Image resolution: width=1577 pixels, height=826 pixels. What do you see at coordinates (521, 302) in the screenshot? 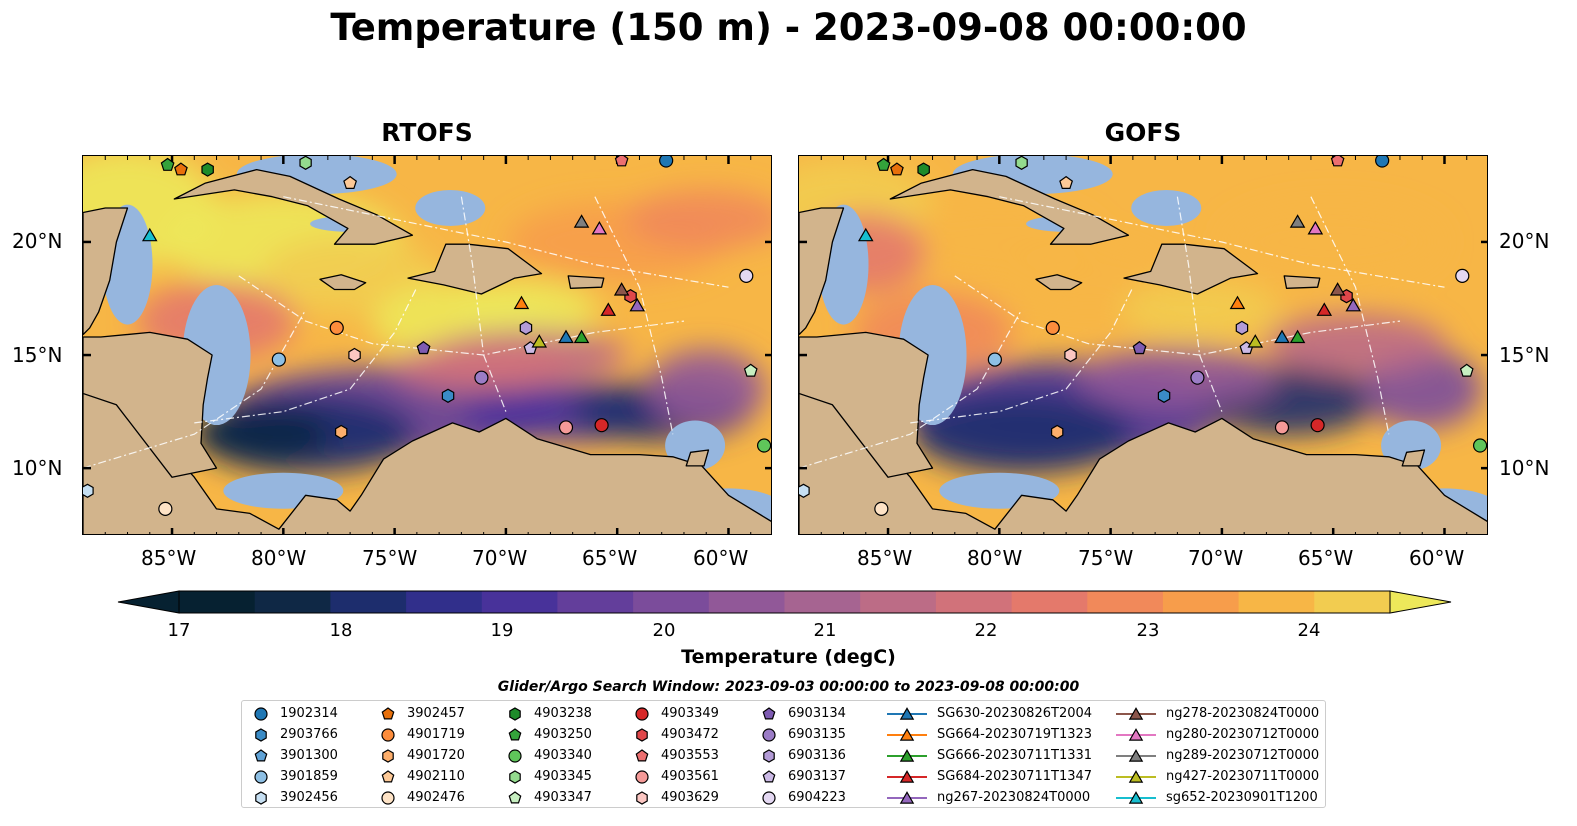
I see `marker-SG664-20230719T1323` at bounding box center [521, 302].